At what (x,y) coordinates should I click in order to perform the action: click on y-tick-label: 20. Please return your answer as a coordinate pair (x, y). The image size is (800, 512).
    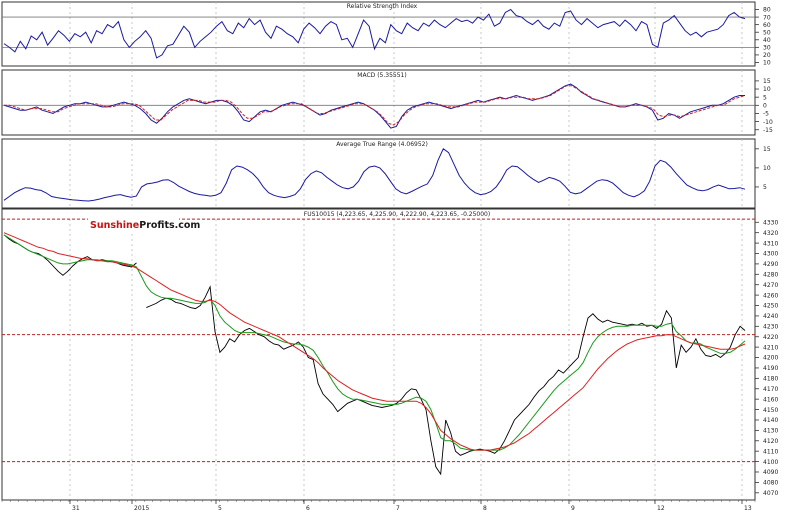
    Looking at the image, I should click on (767, 55).